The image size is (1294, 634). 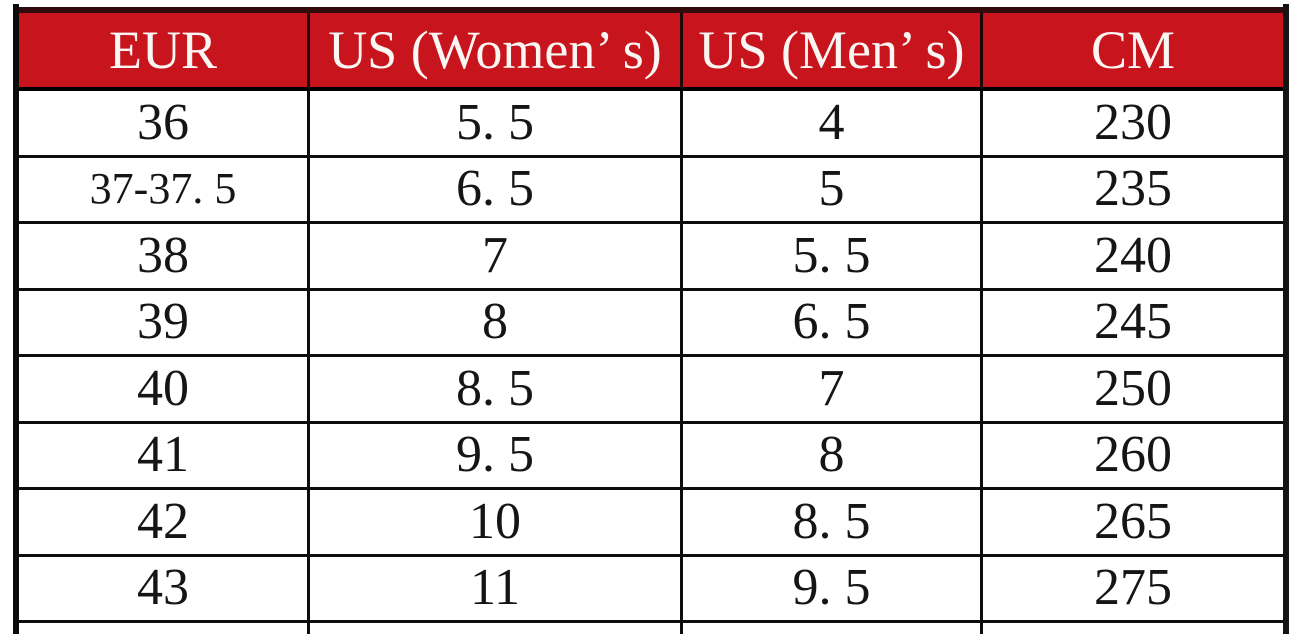 I want to click on table-cell: 240, so click(x=1133, y=257).